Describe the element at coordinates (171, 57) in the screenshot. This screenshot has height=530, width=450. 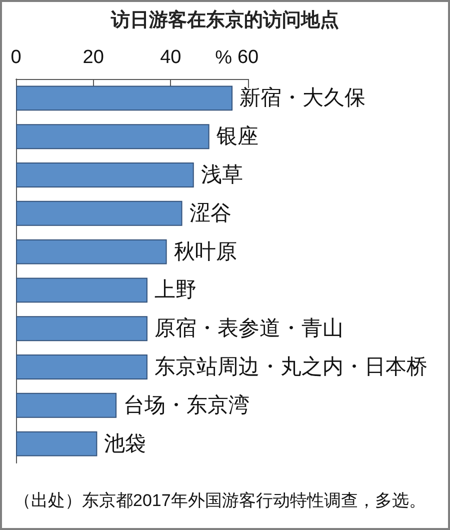
I see `x-tick-label: 40` at that location.